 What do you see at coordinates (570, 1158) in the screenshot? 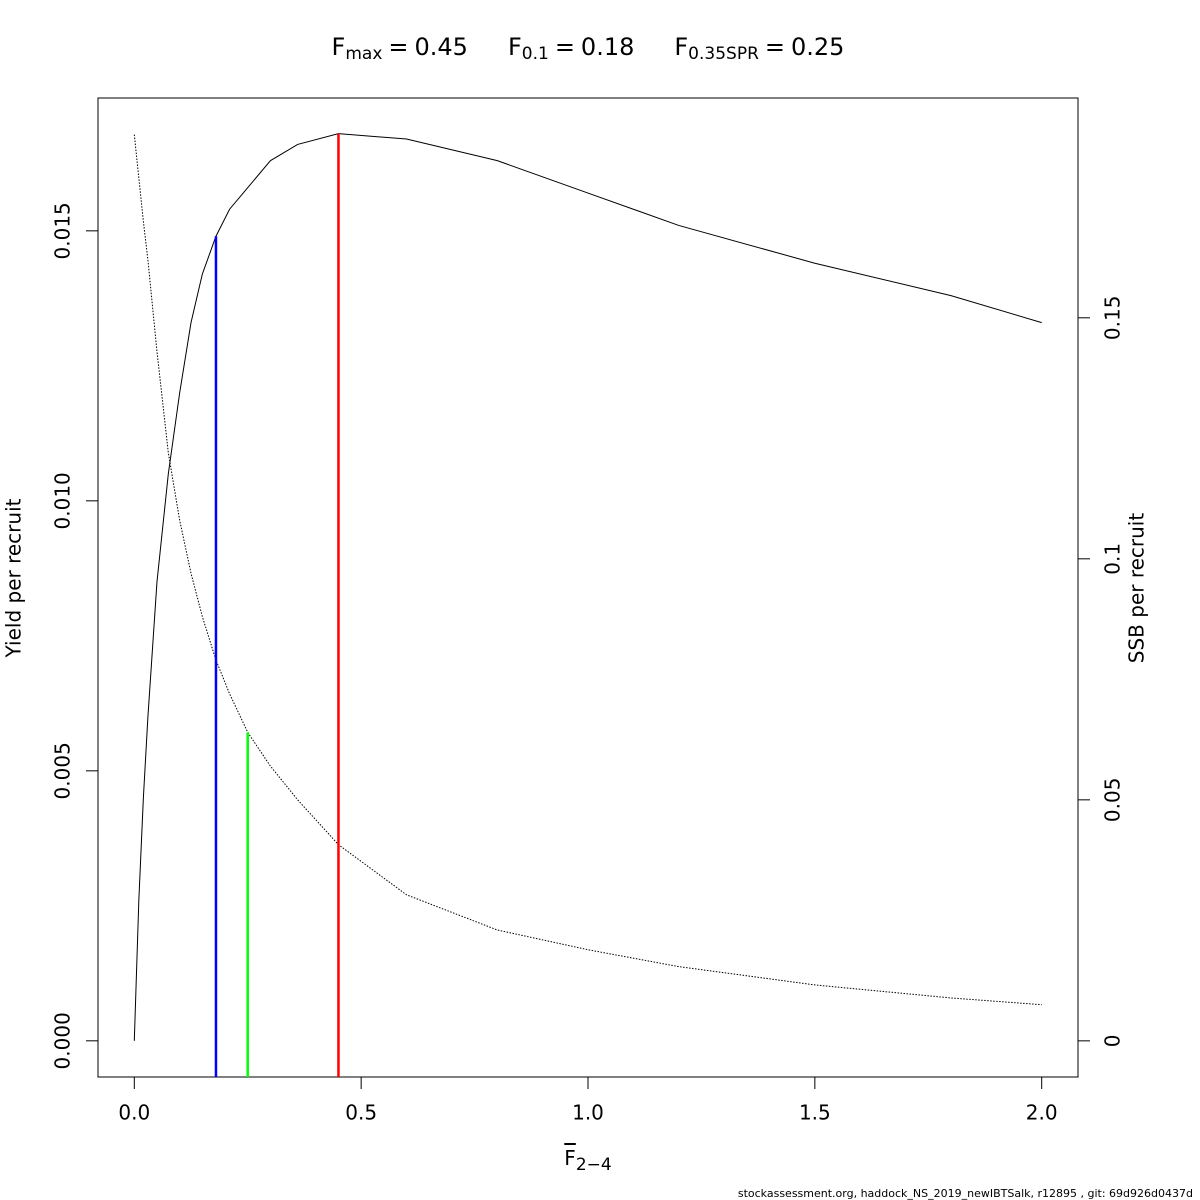
I see `x-label-symbol: F` at bounding box center [570, 1158].